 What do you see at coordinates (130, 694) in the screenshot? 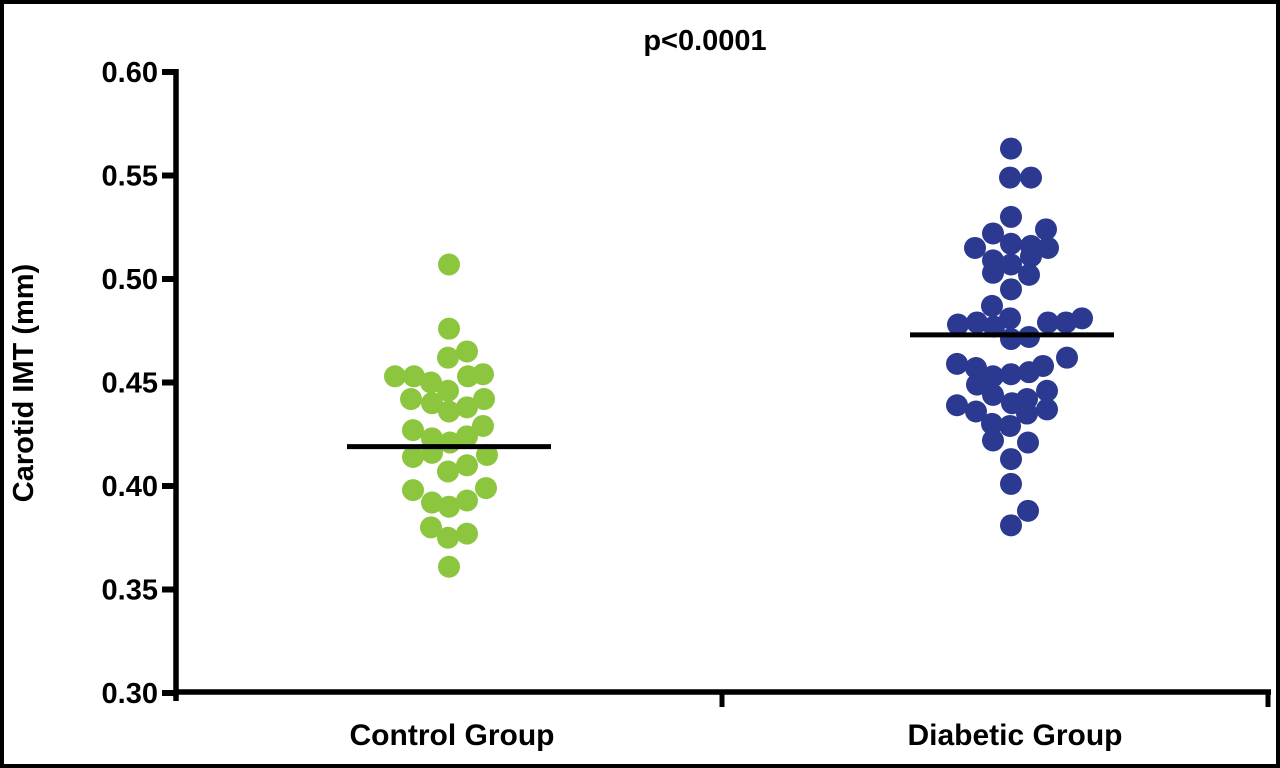
I see `y-axis-tick-label: 0.30` at bounding box center [130, 694].